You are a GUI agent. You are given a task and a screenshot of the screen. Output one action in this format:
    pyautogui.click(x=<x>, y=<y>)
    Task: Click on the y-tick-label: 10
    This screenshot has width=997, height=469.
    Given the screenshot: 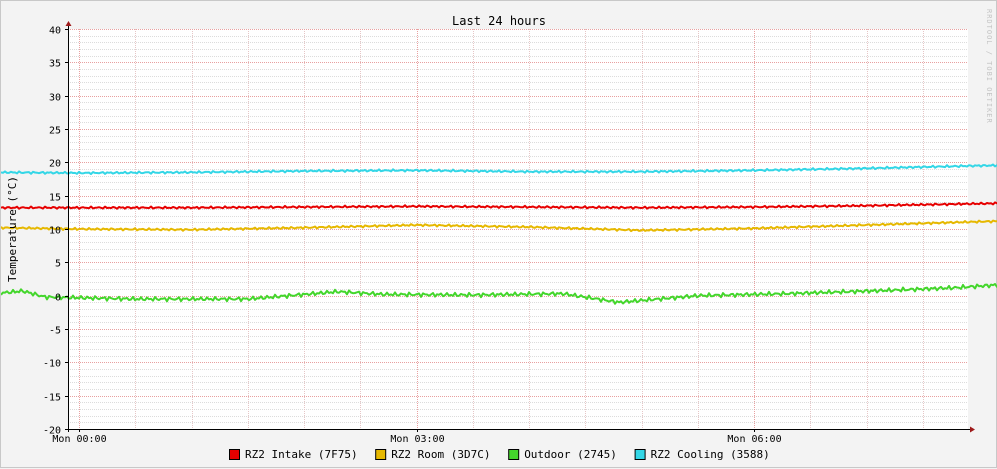 What is the action you would take?
    pyautogui.click(x=55, y=231)
    